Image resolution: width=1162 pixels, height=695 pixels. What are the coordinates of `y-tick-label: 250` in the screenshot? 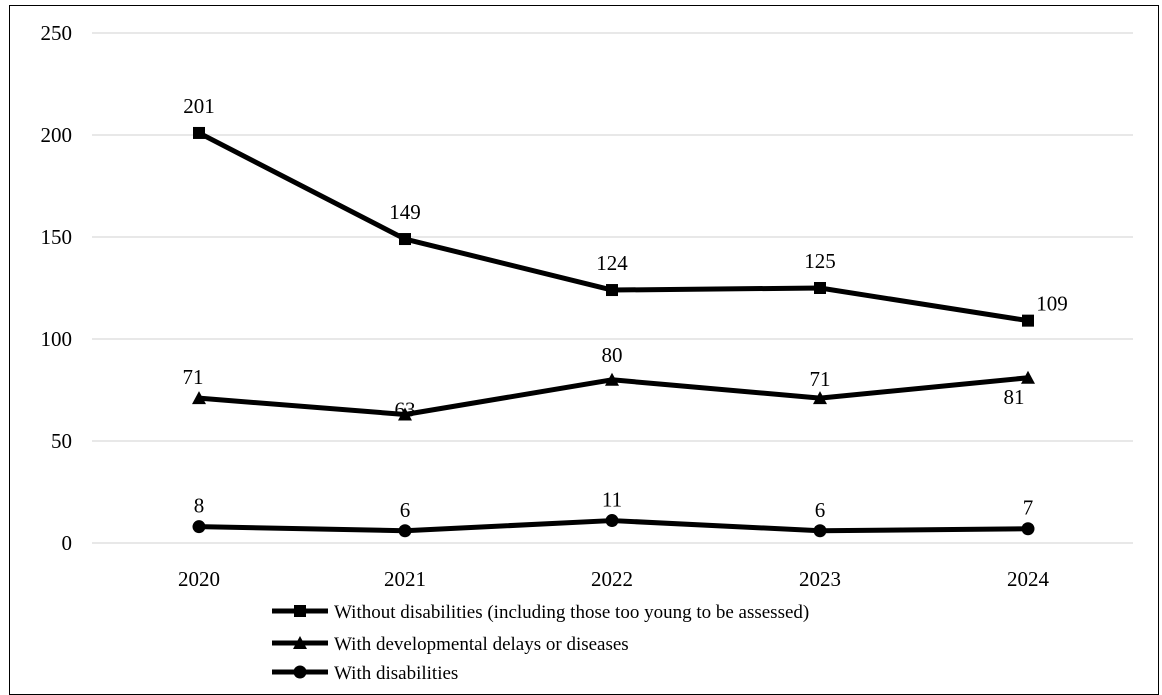 It's located at (57, 33).